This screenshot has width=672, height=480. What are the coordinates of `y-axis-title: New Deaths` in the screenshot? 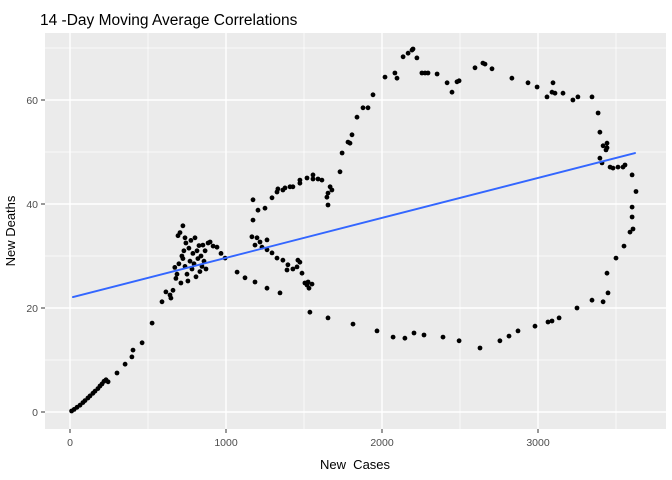 It's located at (10, 230).